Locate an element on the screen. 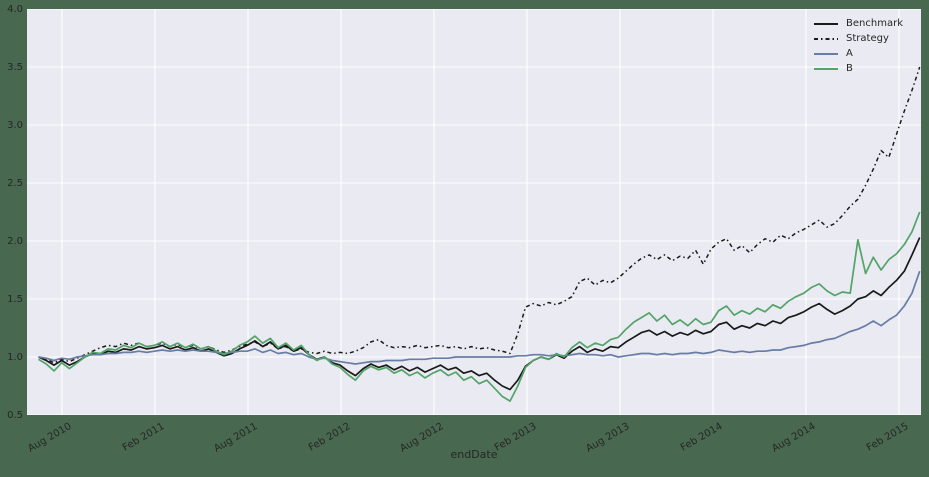 The image size is (929, 477). y-tick-label: 1.5 is located at coordinates (15, 299).